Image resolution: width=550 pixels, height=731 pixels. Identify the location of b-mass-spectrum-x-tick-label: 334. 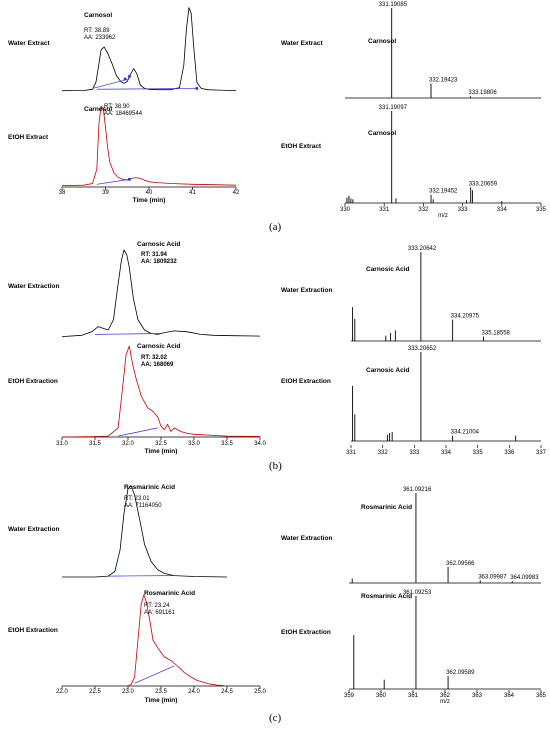
(446, 453).